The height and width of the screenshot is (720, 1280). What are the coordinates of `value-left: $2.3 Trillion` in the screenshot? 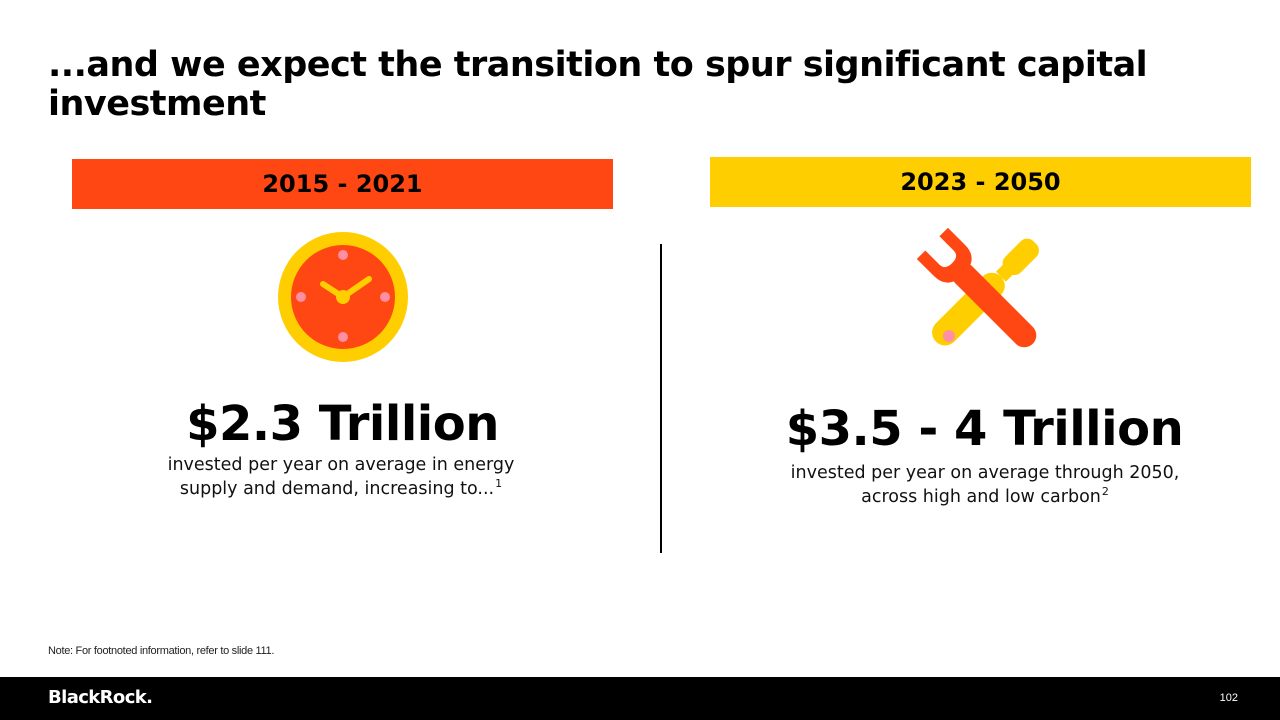 It's located at (342, 424).